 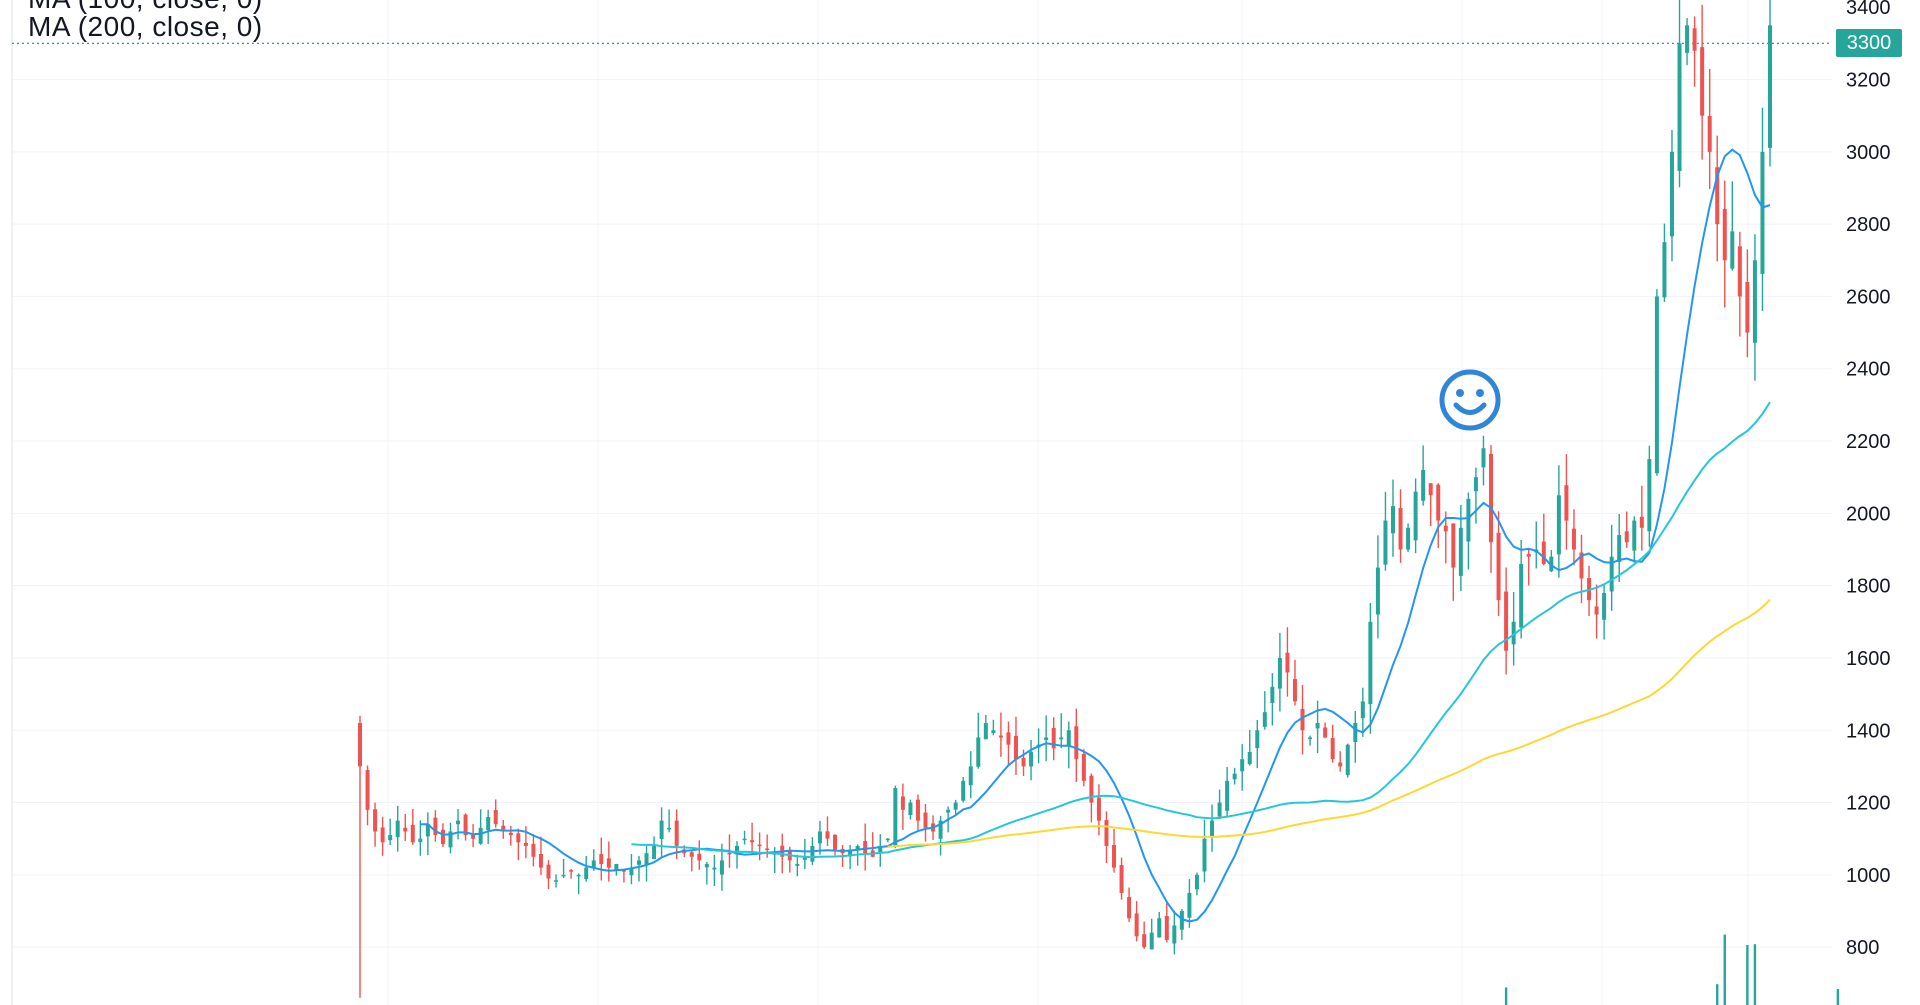 What do you see at coordinates (1470, 400) in the screenshot?
I see `smiley-face-icon` at bounding box center [1470, 400].